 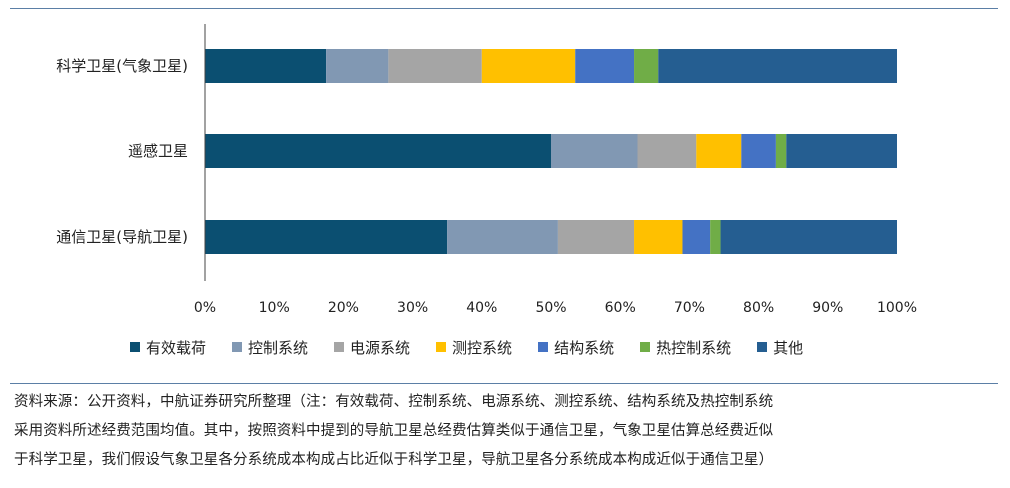 What do you see at coordinates (122, 237) in the screenshot?
I see `category-label: 通信卫星(导航卫星)` at bounding box center [122, 237].